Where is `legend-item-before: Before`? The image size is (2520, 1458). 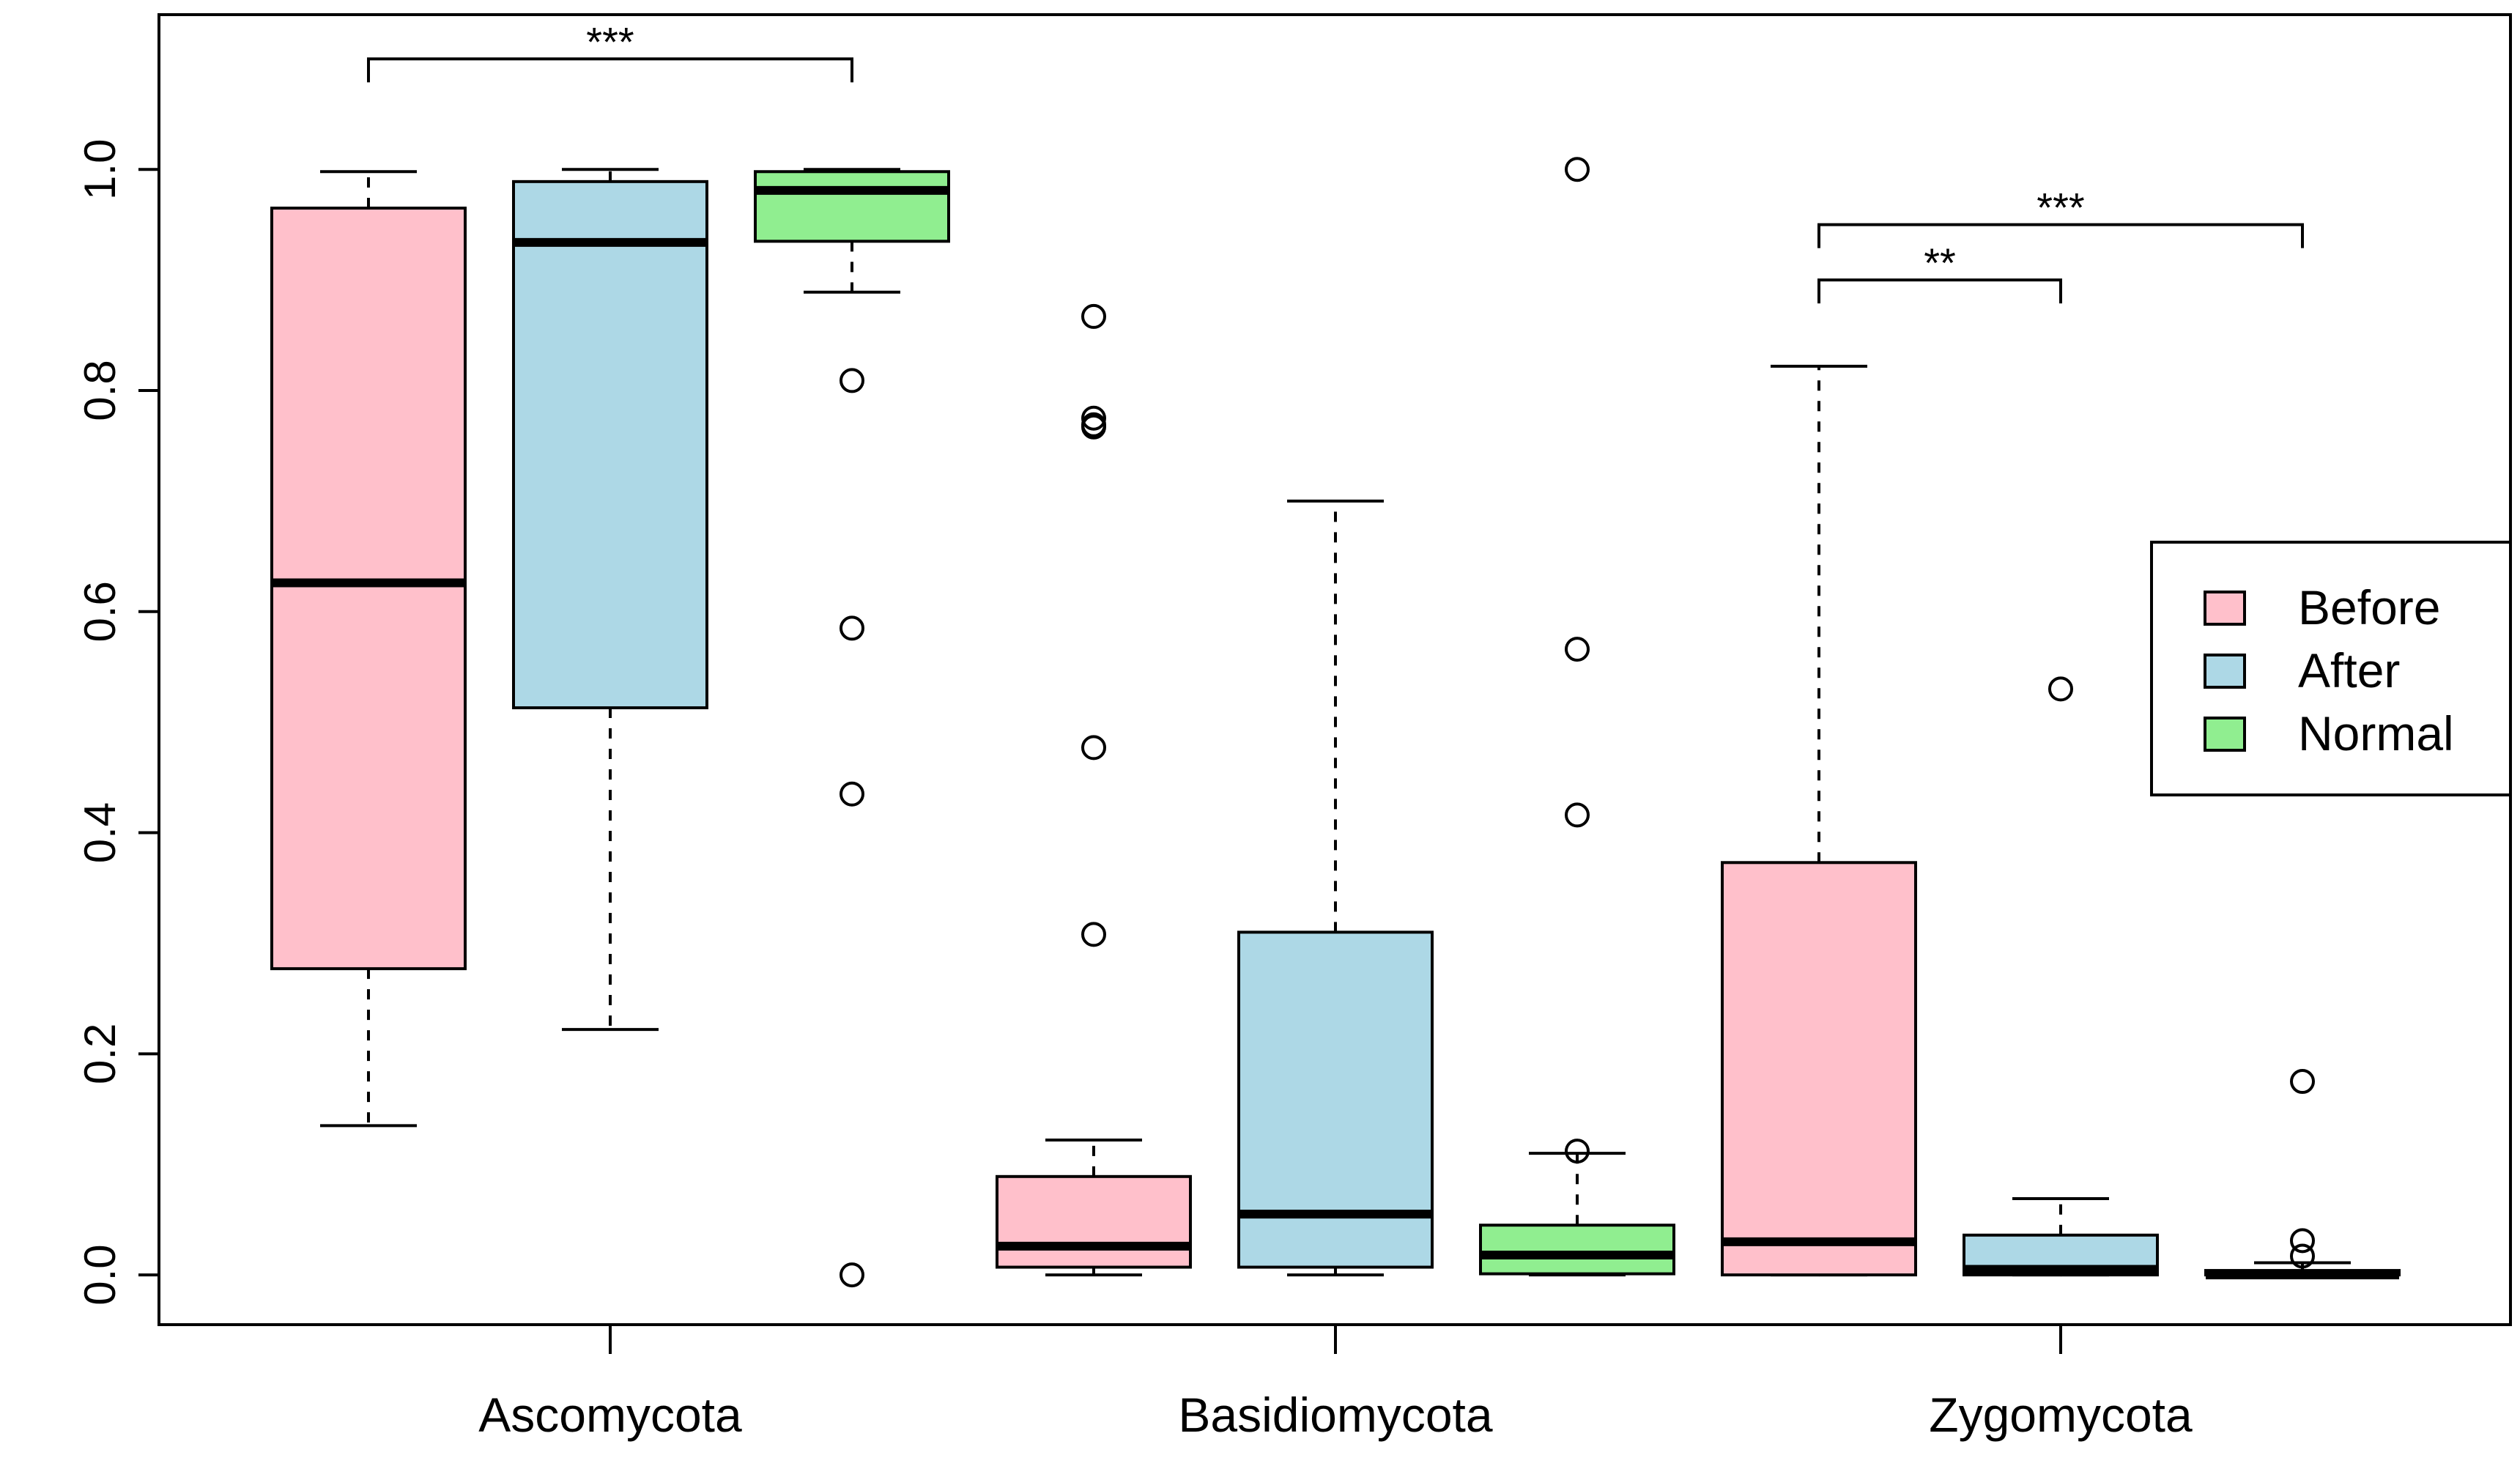
legend-item-before: Before is located at coordinates (2322, 607).